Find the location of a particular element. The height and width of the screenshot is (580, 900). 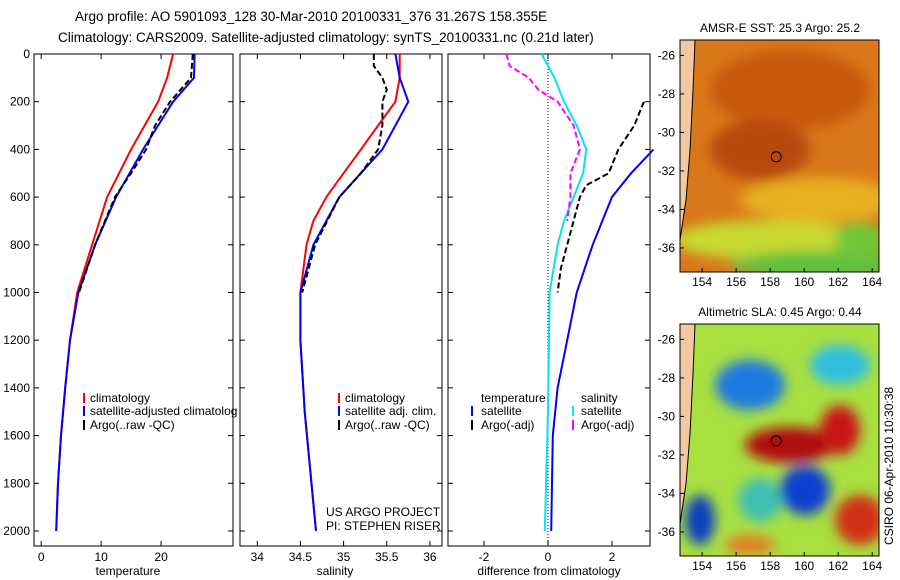

sla-map-title: Altimetric SLA: 0.45 Argo: 0.44 is located at coordinates (780, 312).